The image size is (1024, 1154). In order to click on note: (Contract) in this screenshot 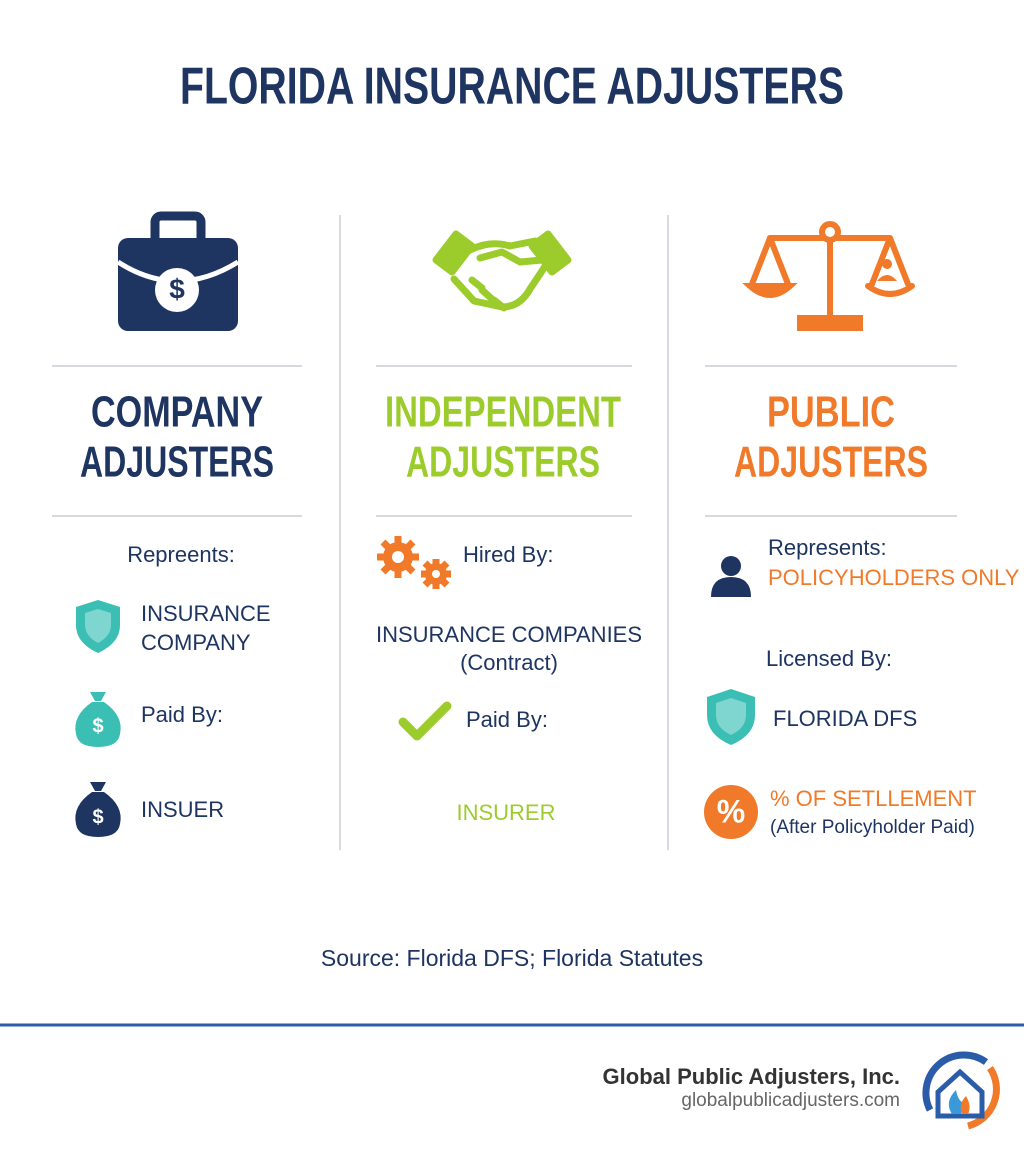, I will do `click(509, 662)`.